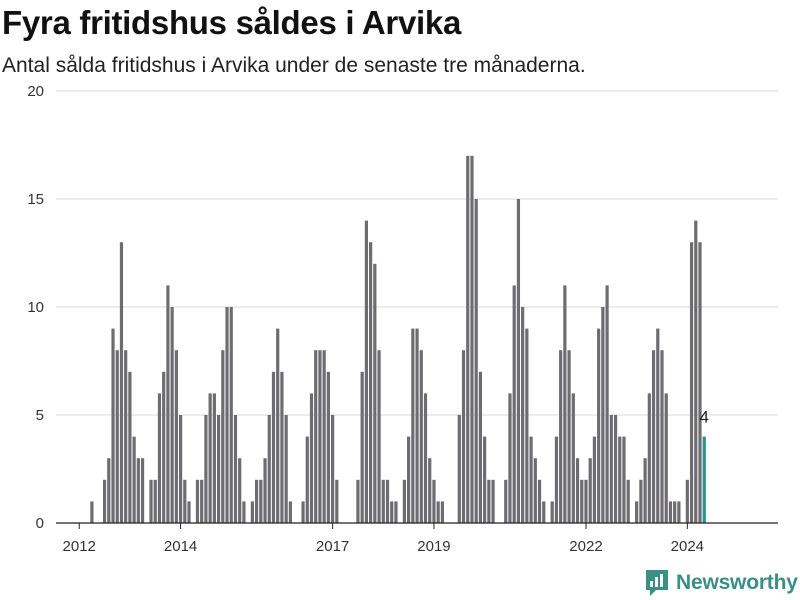 The height and width of the screenshot is (600, 800). Describe the element at coordinates (35, 307) in the screenshot. I see `y-tick-label: 10` at that location.